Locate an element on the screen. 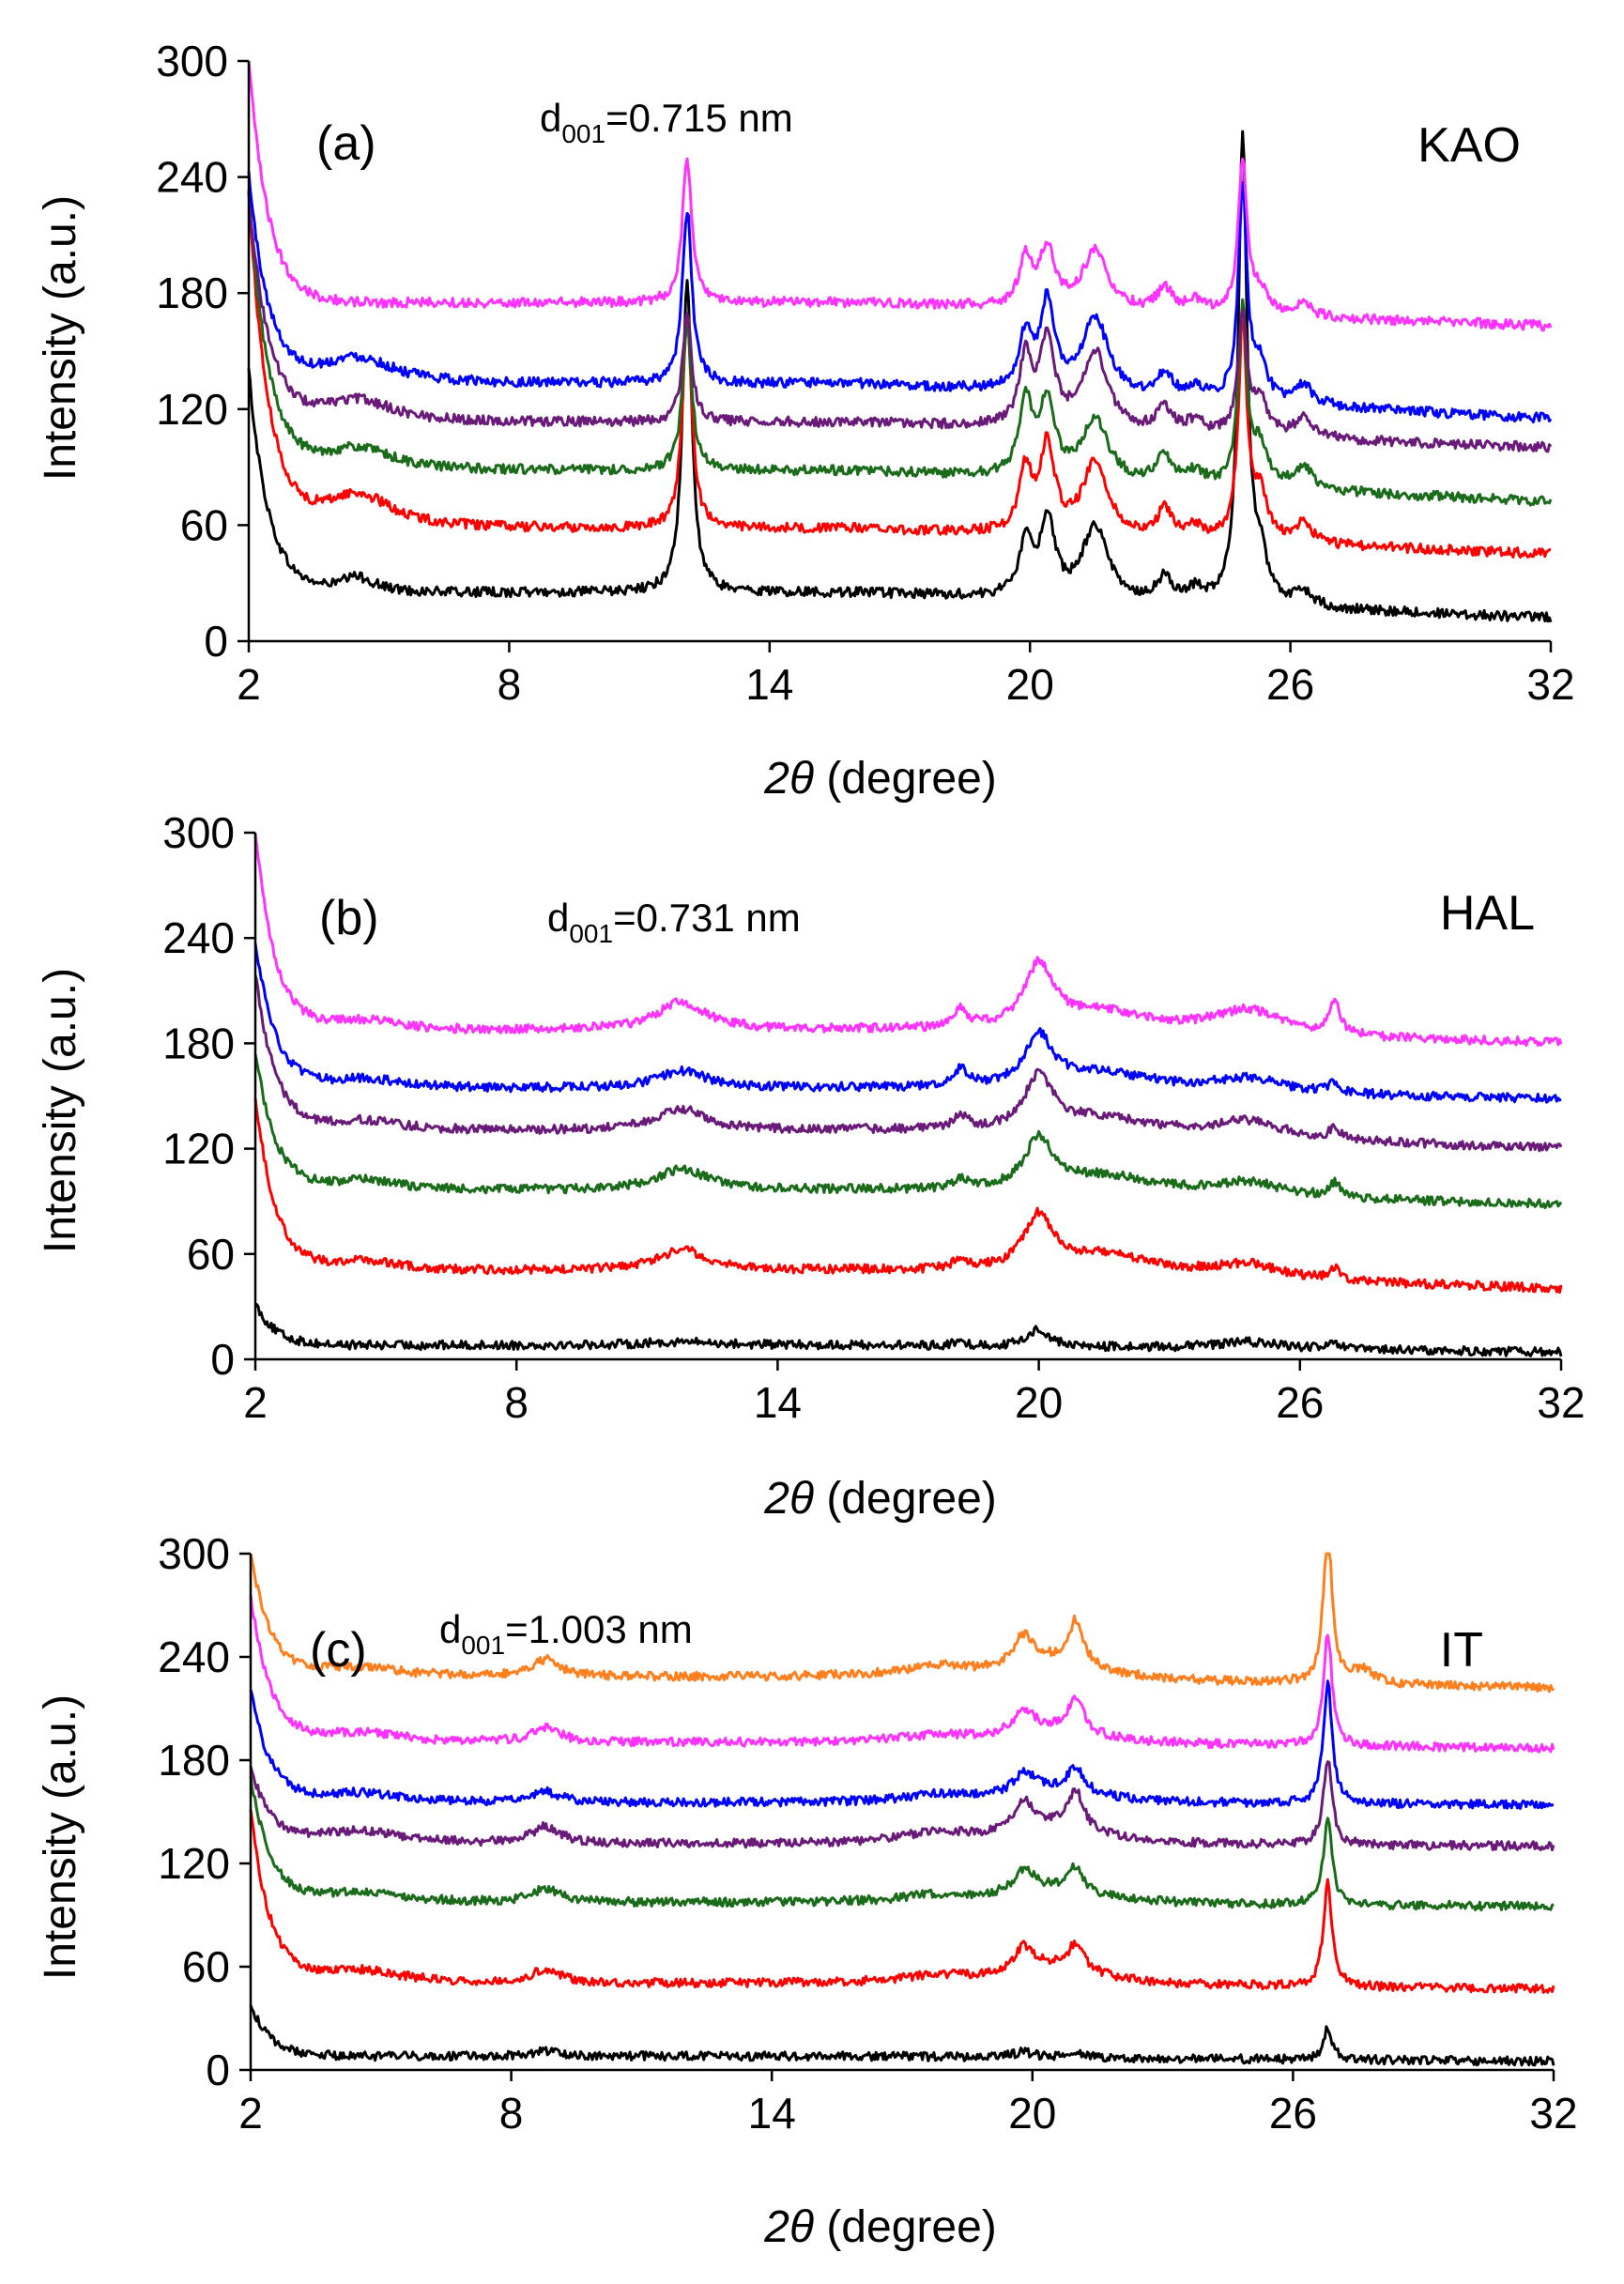 The width and height of the screenshot is (1624, 2284). panel-b-y-tick-label: 60 is located at coordinates (211, 1254).